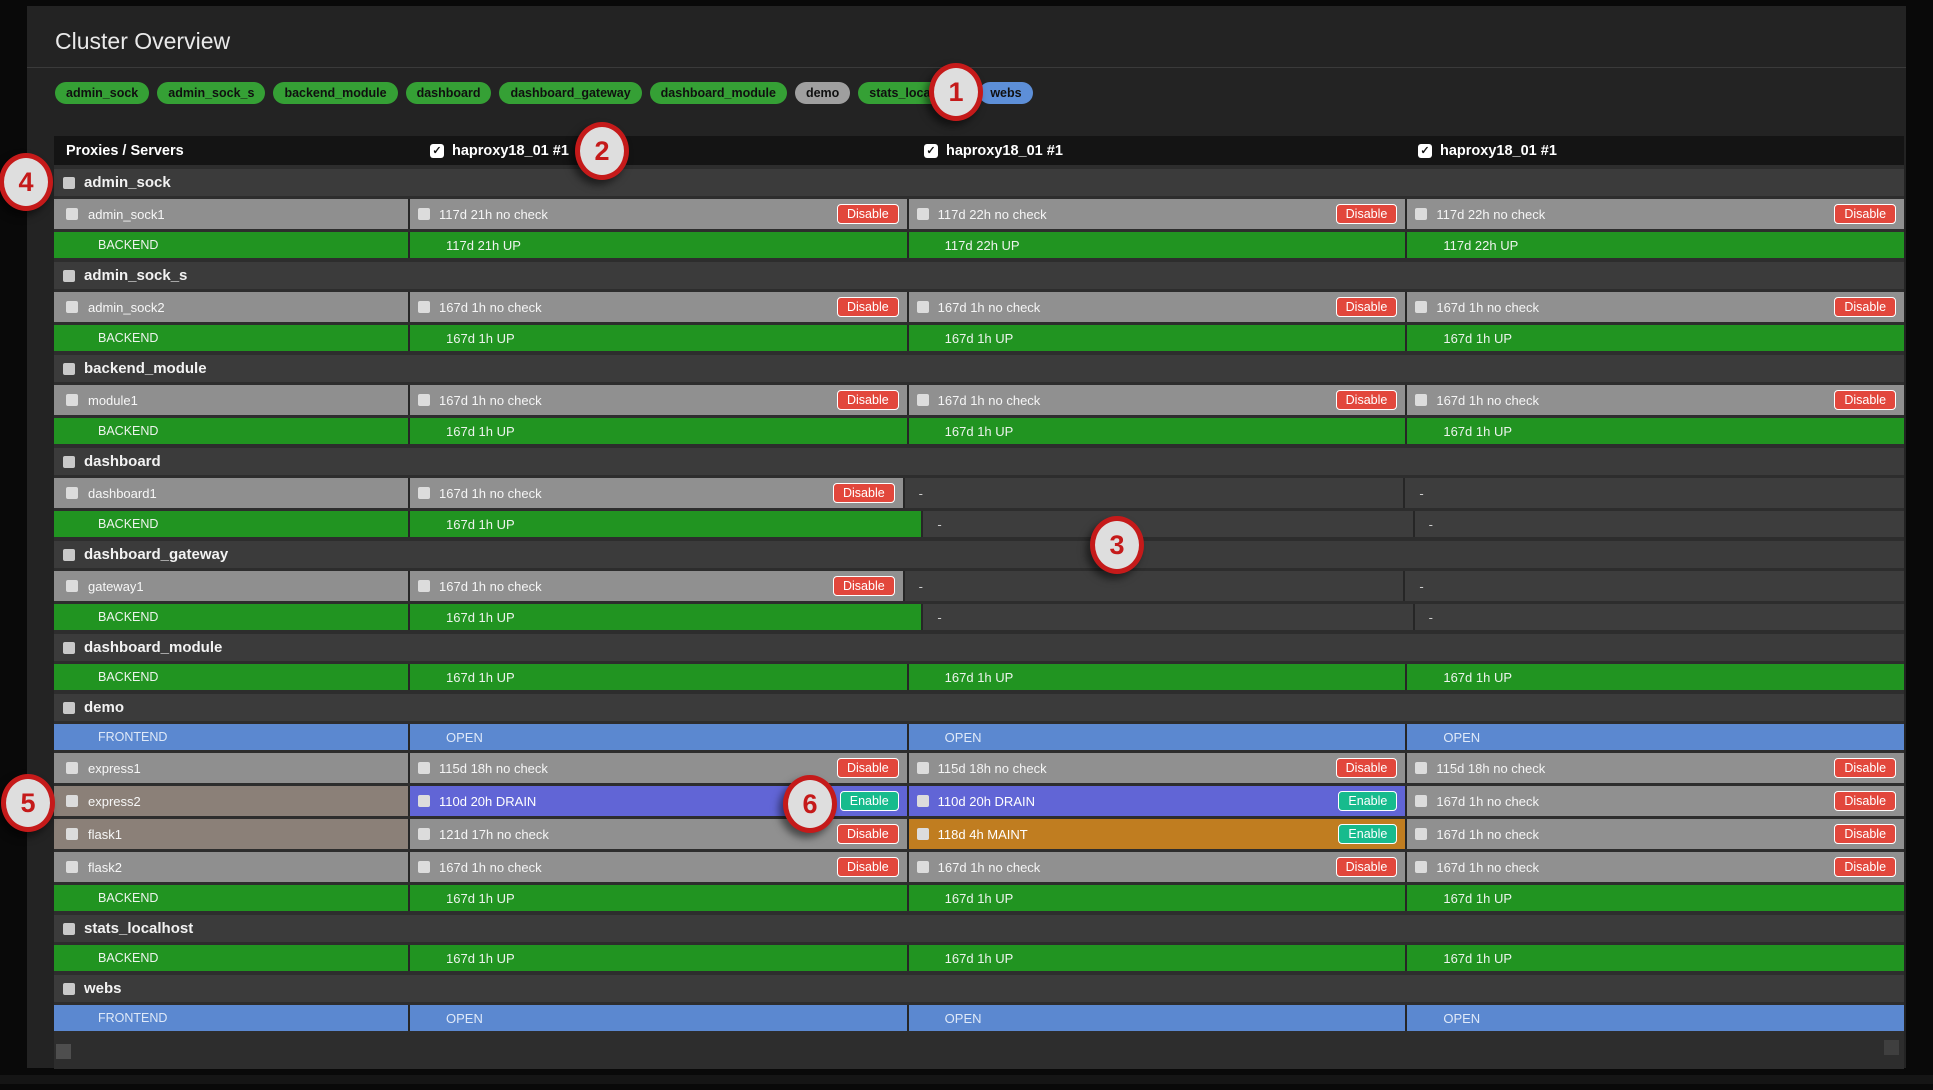 This screenshot has width=1933, height=1090. Describe the element at coordinates (232, 1018) in the screenshot. I see `status-name-cell: FRONTEND` at that location.